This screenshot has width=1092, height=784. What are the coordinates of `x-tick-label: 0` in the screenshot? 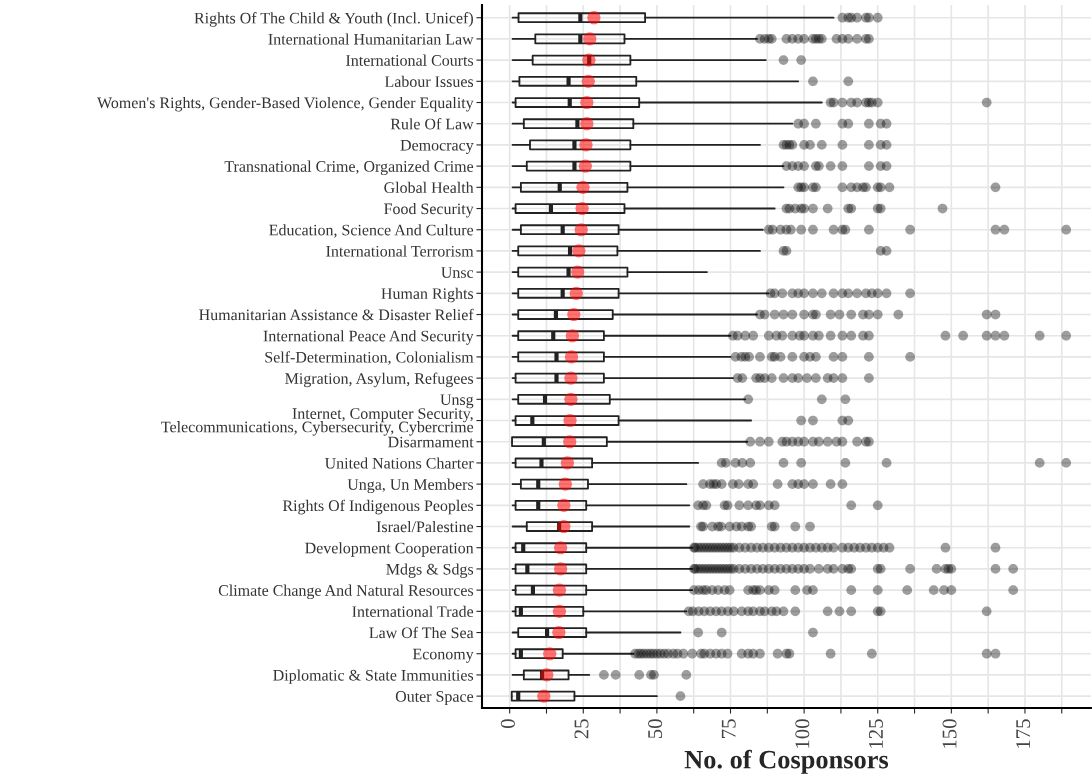 It's located at (507, 724).